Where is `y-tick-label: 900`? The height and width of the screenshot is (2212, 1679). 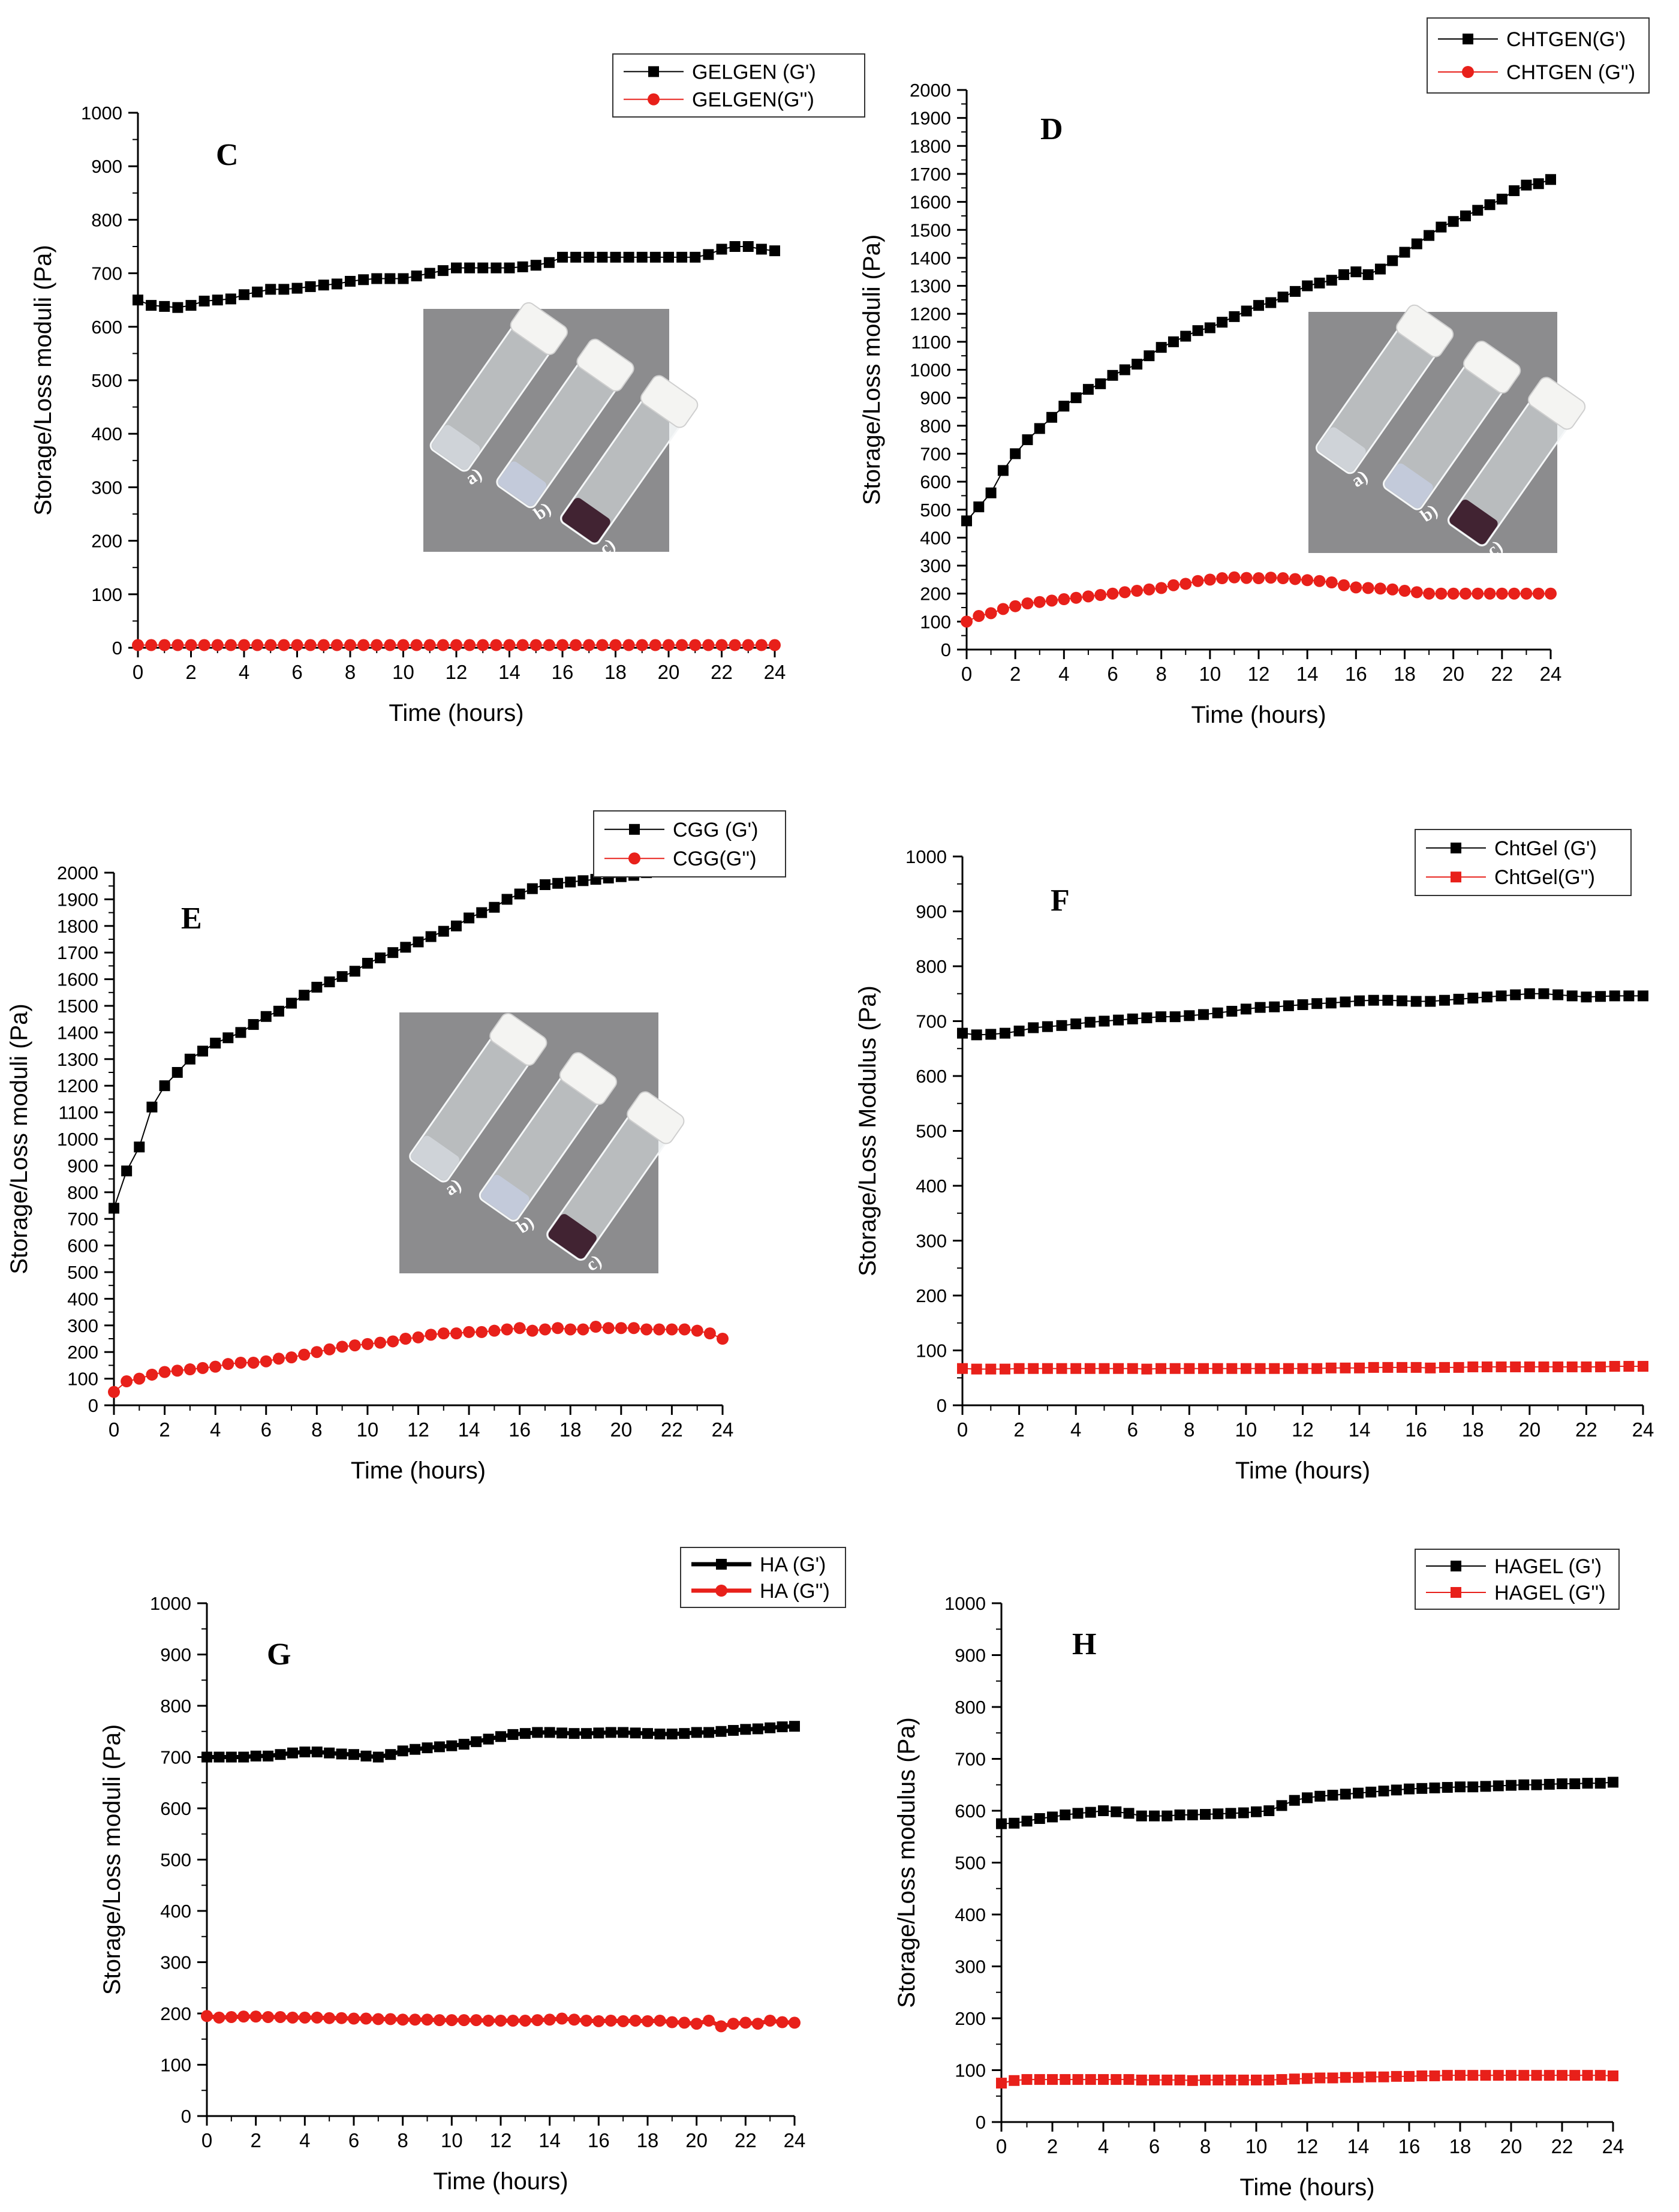 y-tick-label: 900 is located at coordinates (935, 397).